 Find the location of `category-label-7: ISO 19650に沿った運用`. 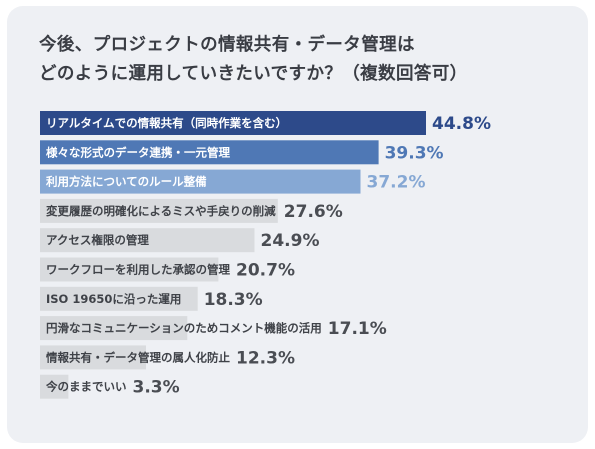

category-label-7: ISO 19650に沿った運用 is located at coordinates (113, 299).